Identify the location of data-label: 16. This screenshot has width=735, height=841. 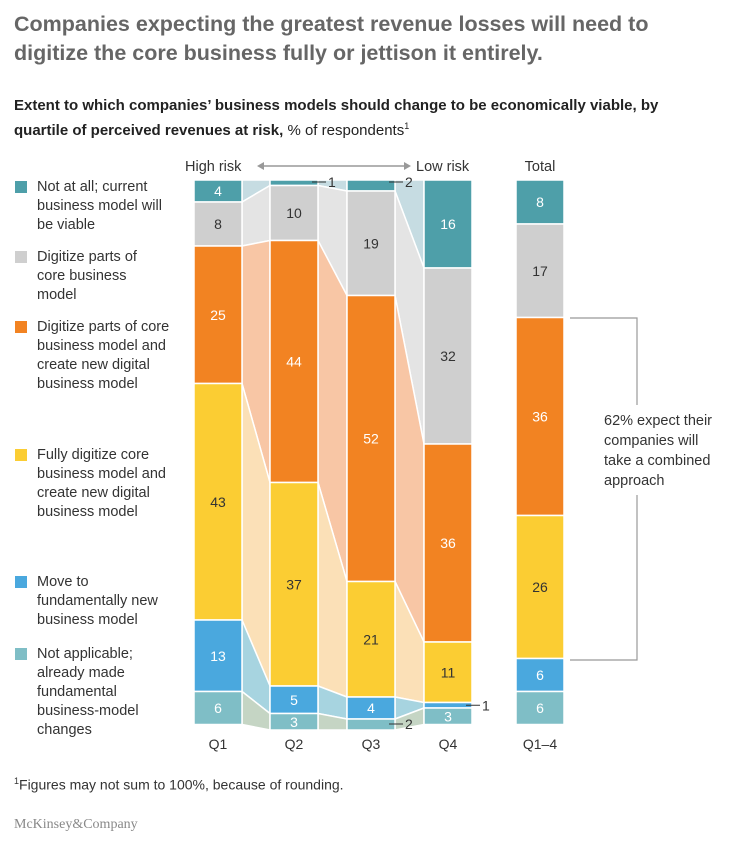
(448, 224).